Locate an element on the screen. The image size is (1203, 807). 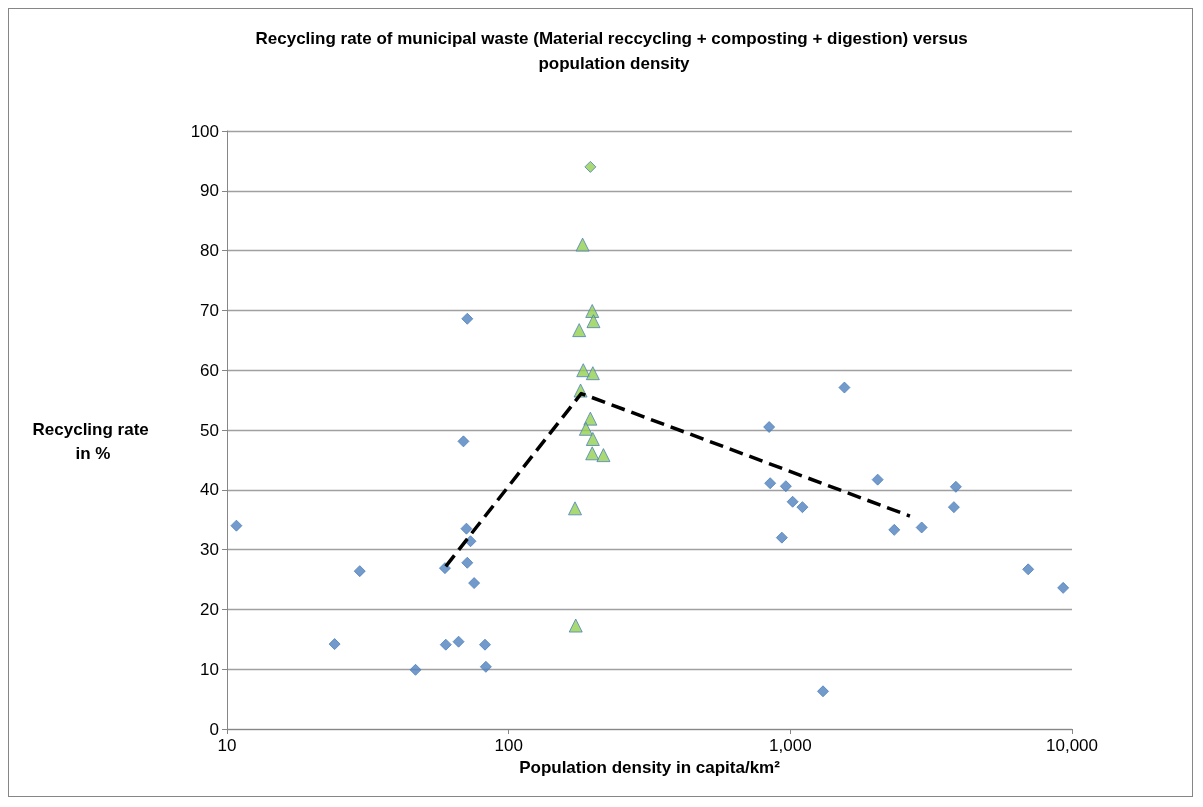
y-tick-label: 40 is located at coordinates (209, 490).